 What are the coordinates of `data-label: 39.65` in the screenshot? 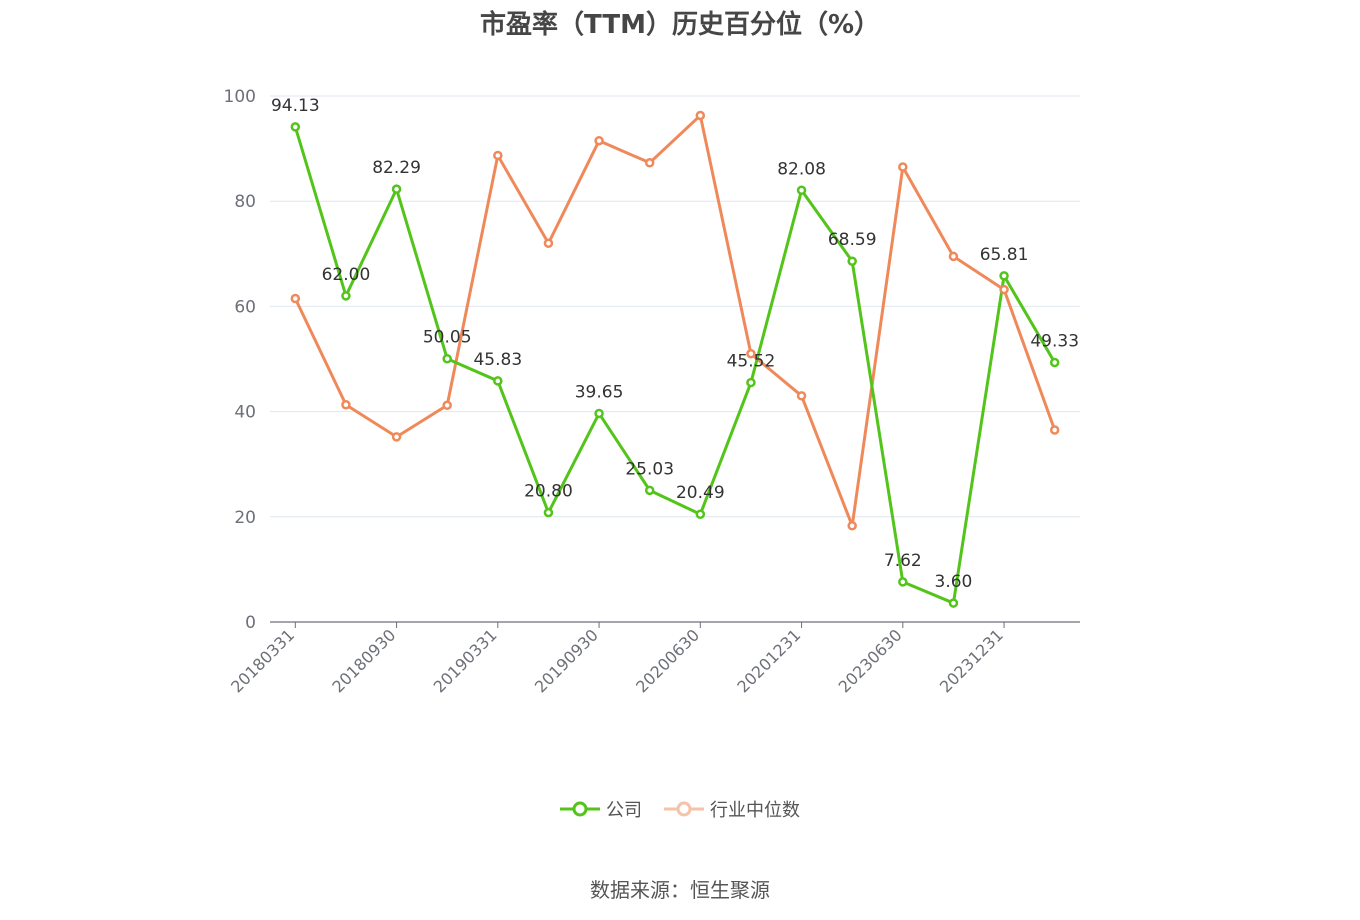 It's located at (599, 392).